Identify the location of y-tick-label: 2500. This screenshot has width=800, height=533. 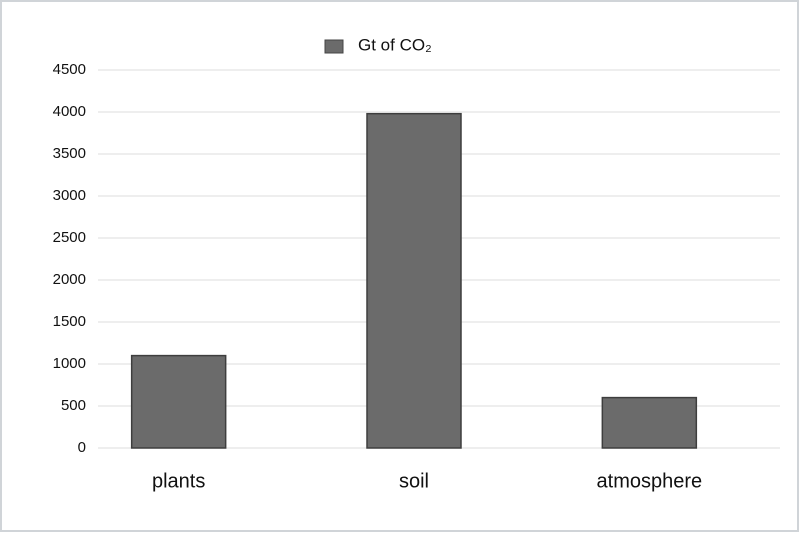
(69, 237).